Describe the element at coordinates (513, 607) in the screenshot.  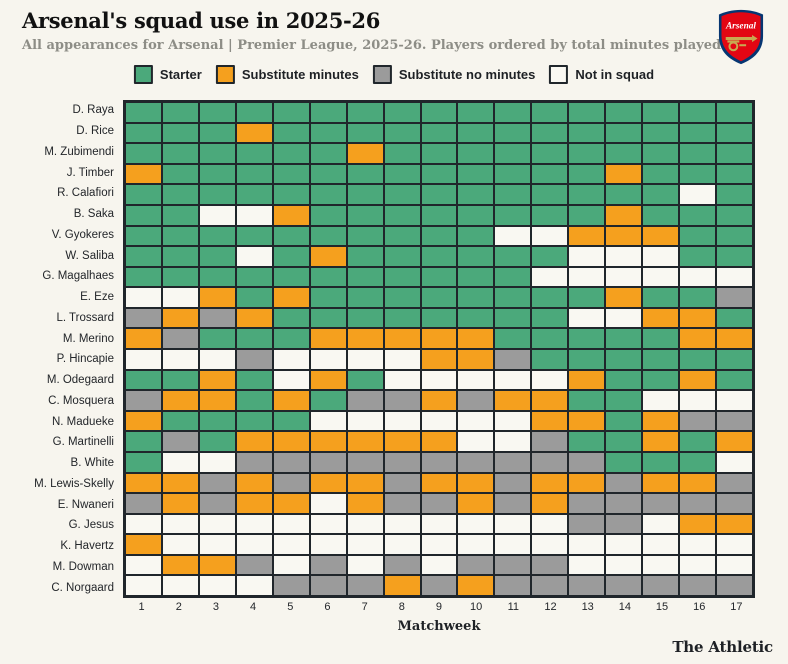
I see `x-tick-label: 11` at that location.